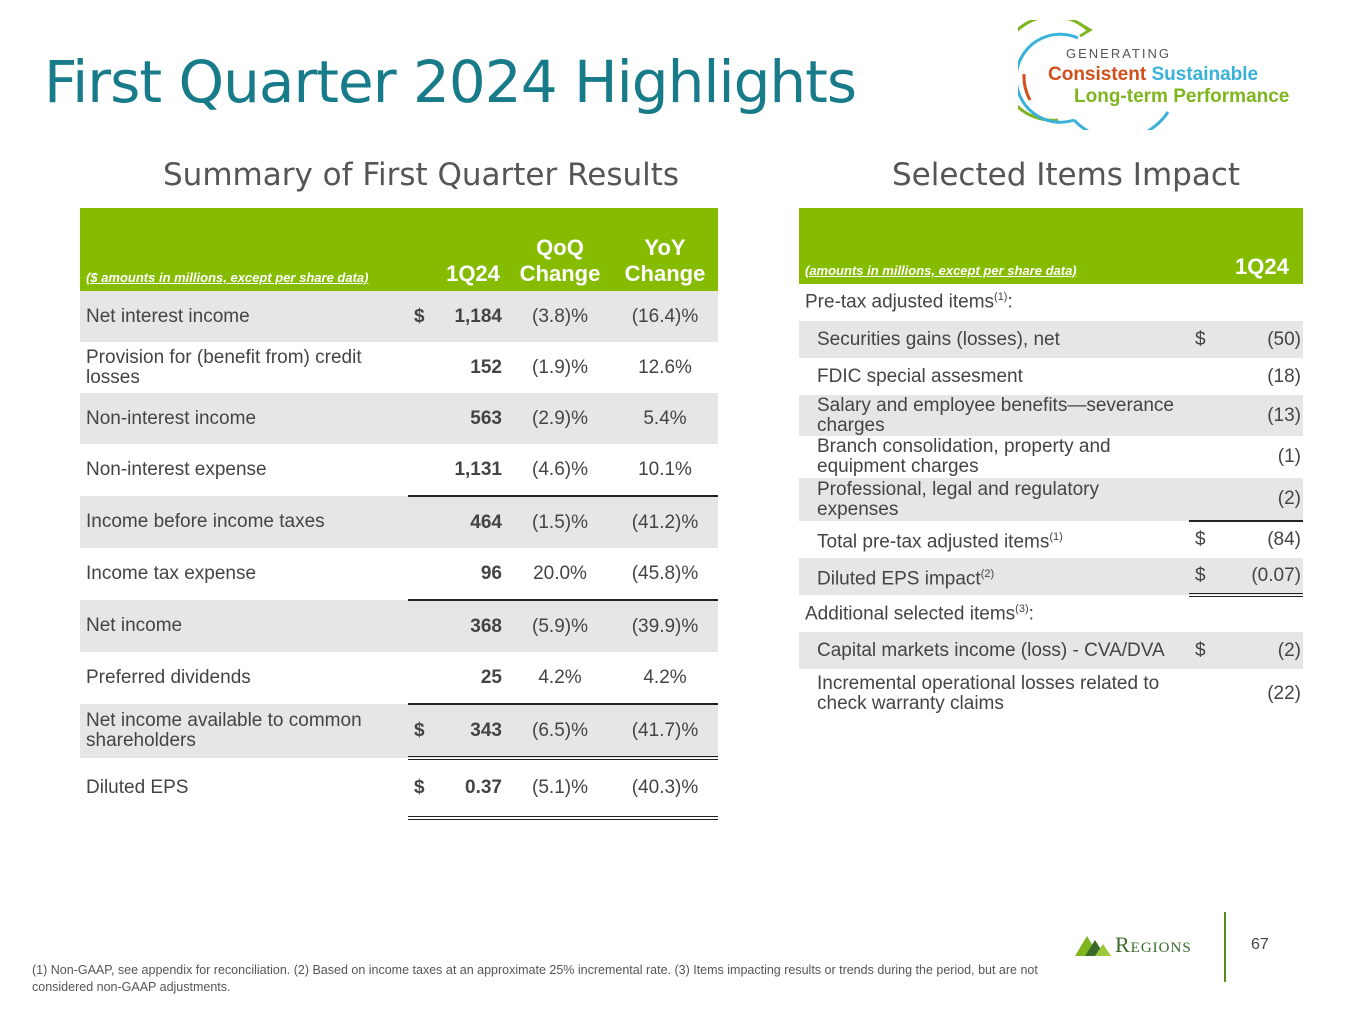 This screenshot has height=1024, width=1365. What do you see at coordinates (1260, 944) in the screenshot?
I see `page-number: 67` at bounding box center [1260, 944].